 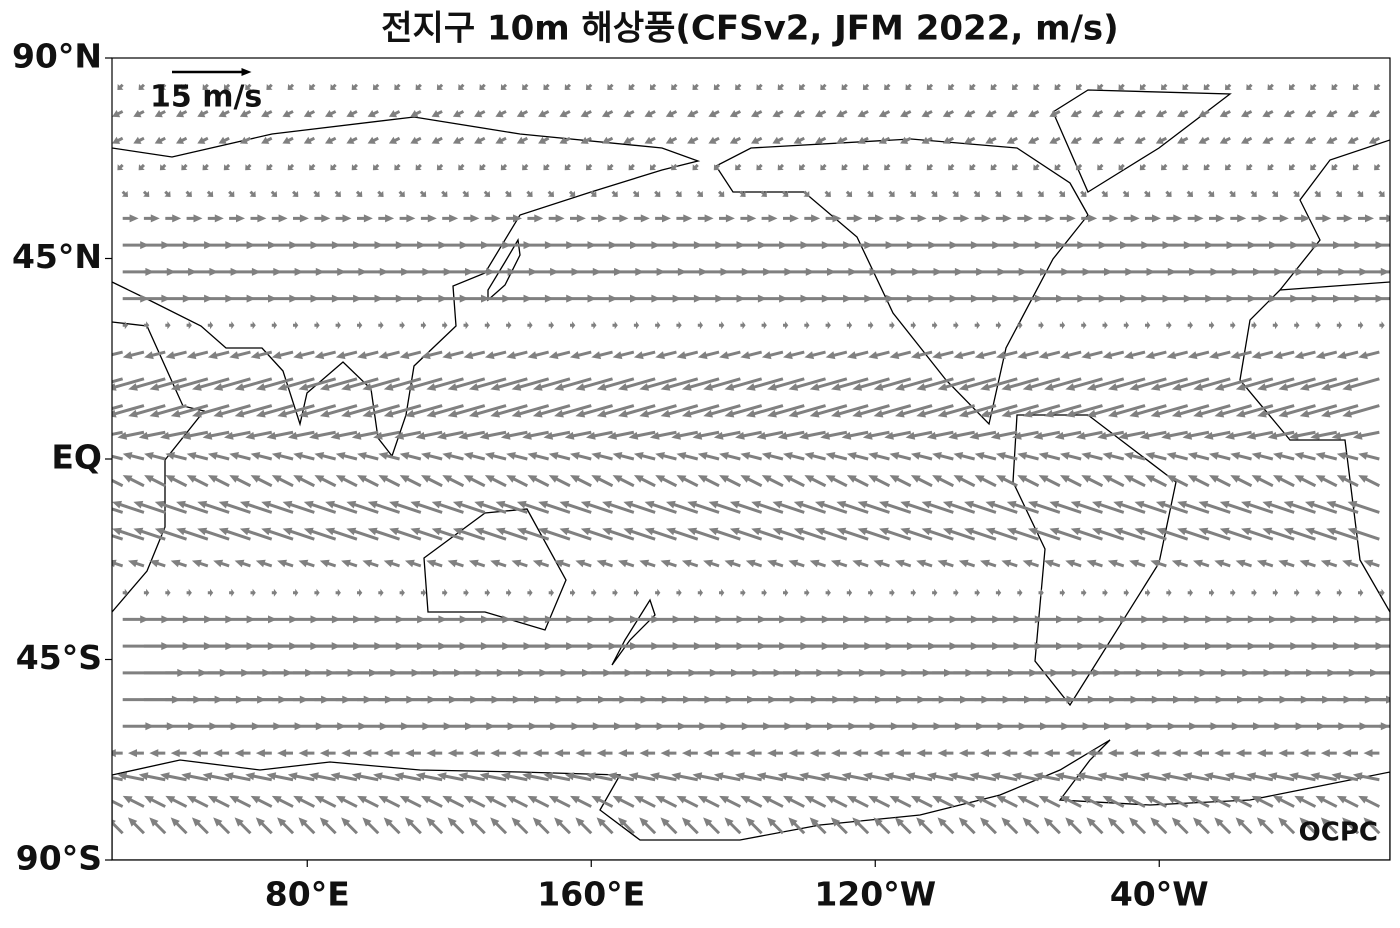 I want to click on map-title: 전지구 10m 해상풍(CFSv2, JFM 2022, m/s), so click(x=749, y=29).